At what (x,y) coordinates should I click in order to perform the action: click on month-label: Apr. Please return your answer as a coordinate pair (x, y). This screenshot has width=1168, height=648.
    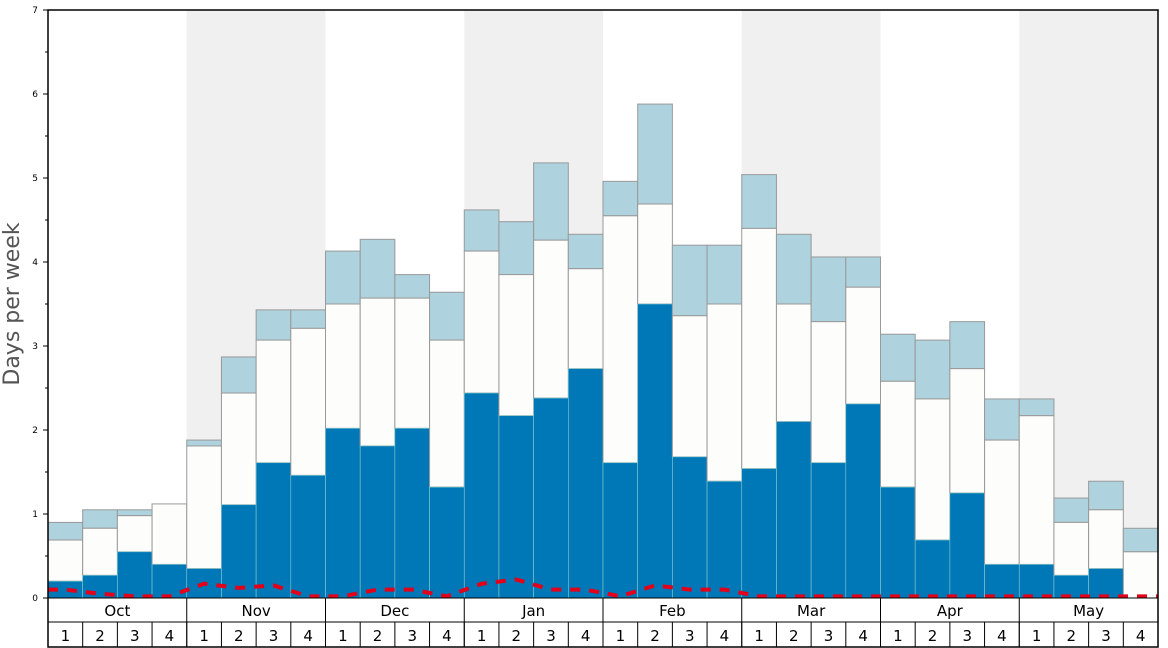
    Looking at the image, I should click on (950, 611).